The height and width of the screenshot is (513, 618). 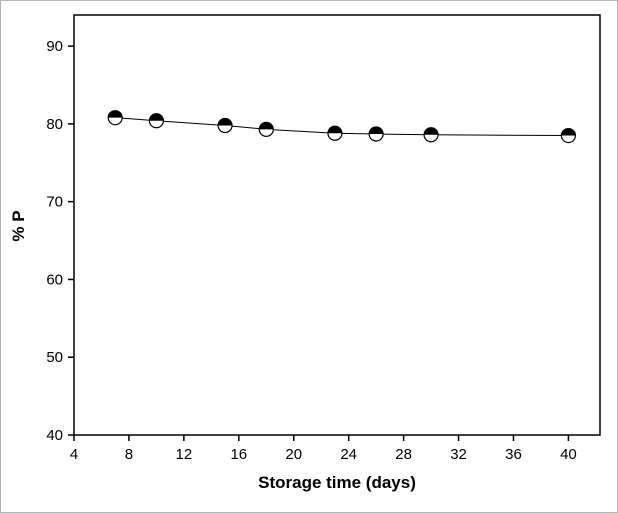 I want to click on x-tick-label: 16, so click(x=238, y=454).